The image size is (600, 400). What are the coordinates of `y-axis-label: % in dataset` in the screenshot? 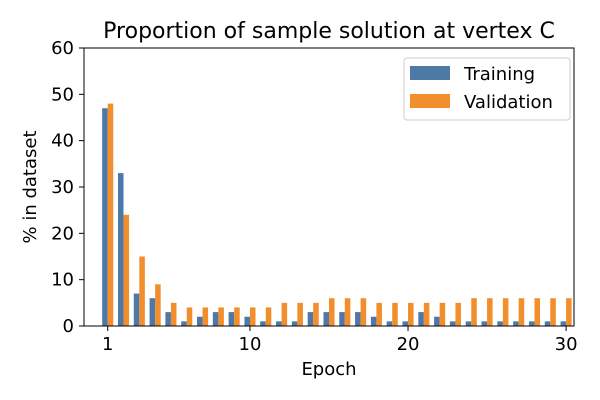 It's located at (30, 186).